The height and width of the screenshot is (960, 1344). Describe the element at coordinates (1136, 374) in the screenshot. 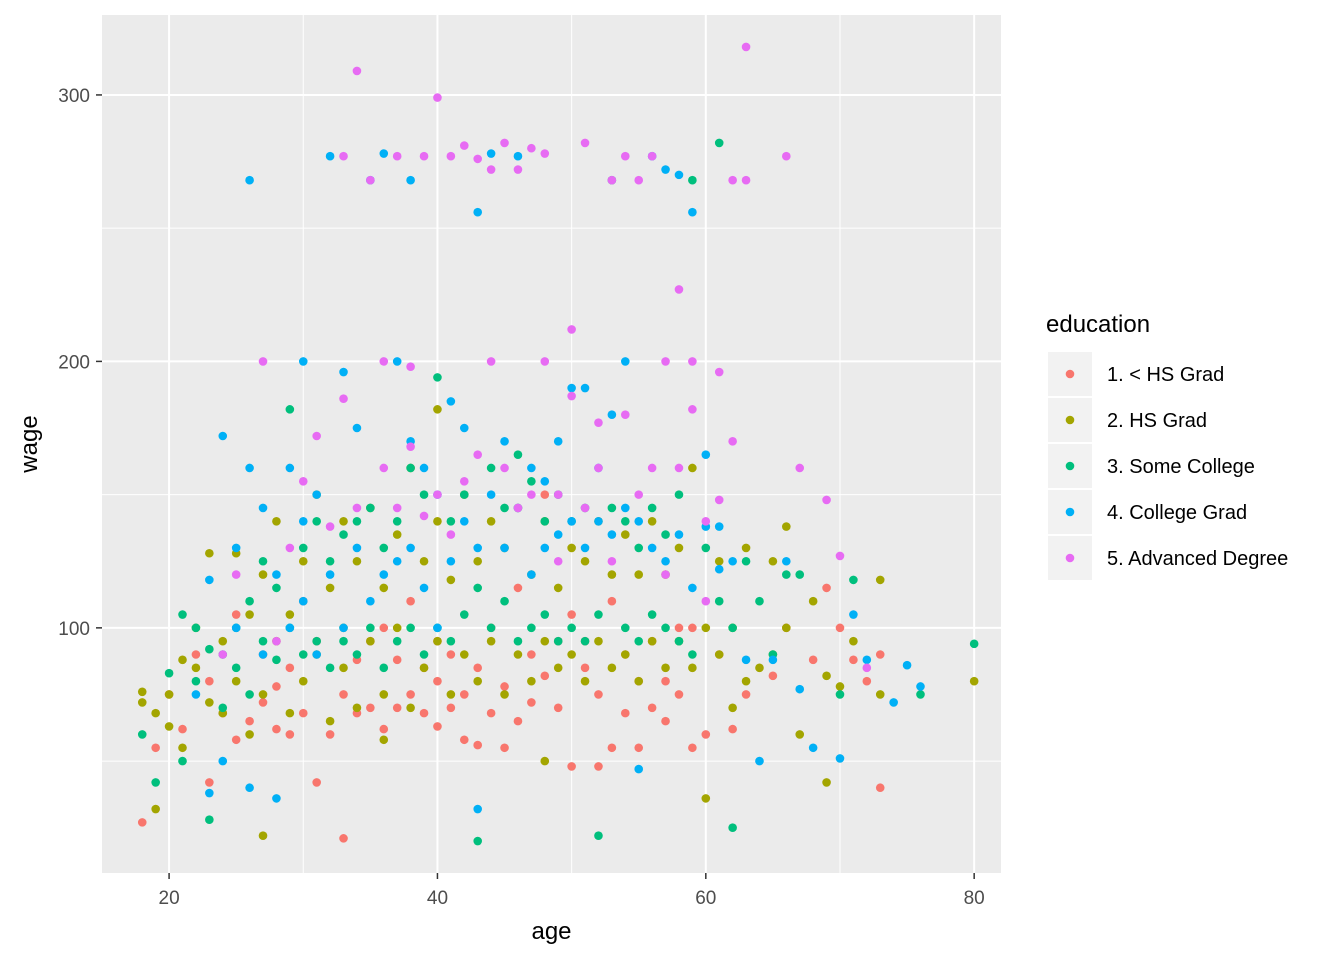

I see `legend-item: 1. < HS Grad` at that location.